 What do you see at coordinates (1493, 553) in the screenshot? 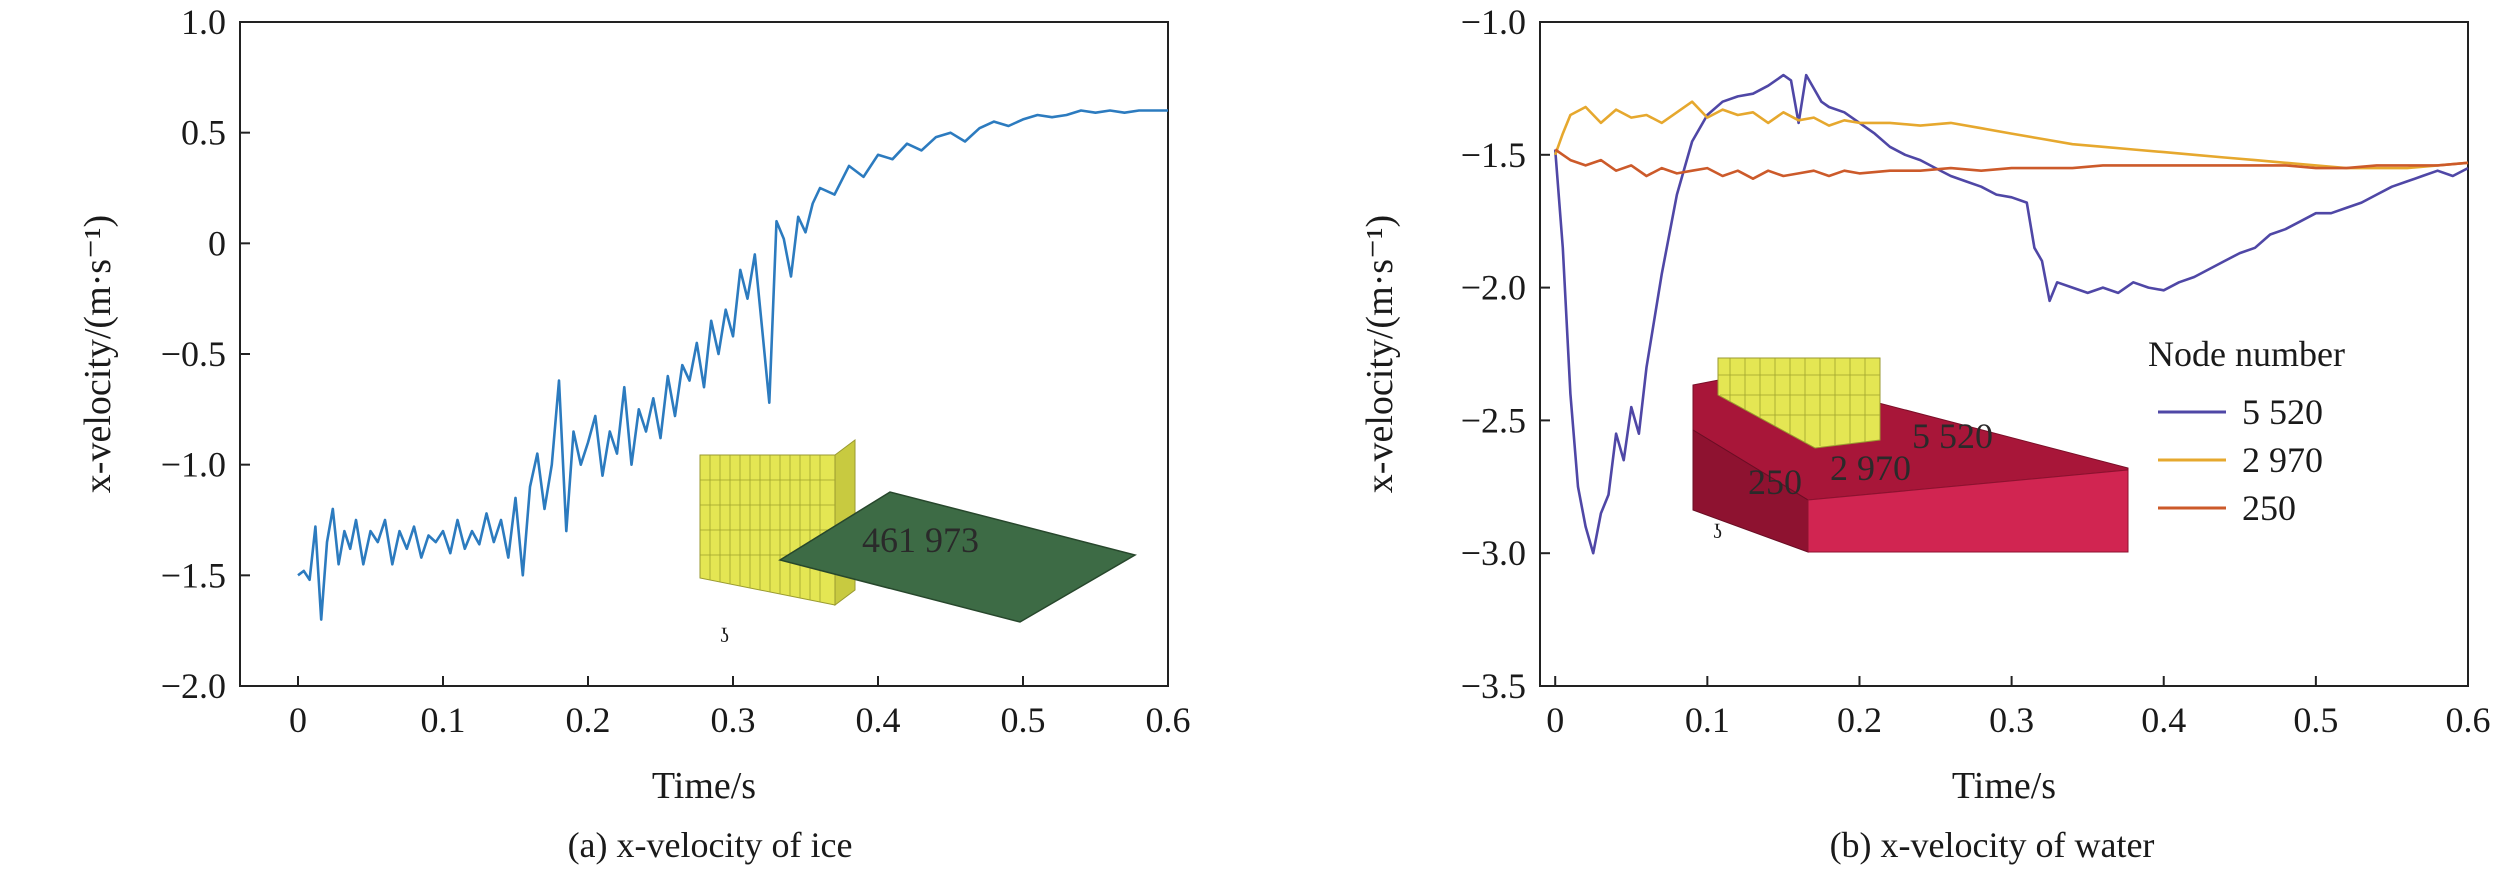
I see `y-tick-label: −3.0` at bounding box center [1493, 553].